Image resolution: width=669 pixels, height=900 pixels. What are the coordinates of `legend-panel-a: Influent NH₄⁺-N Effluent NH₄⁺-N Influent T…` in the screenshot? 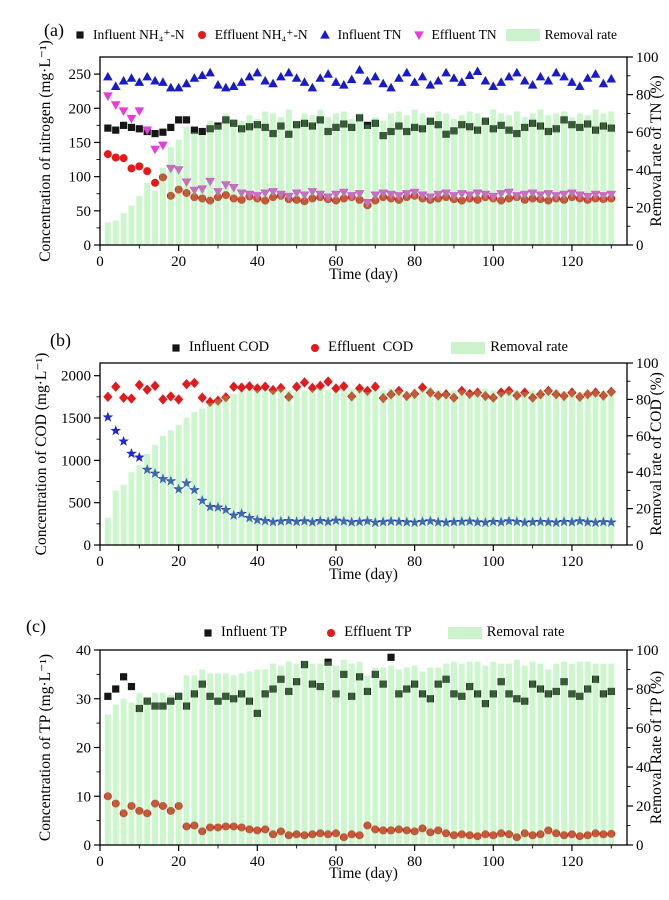 It's located at (344, 35).